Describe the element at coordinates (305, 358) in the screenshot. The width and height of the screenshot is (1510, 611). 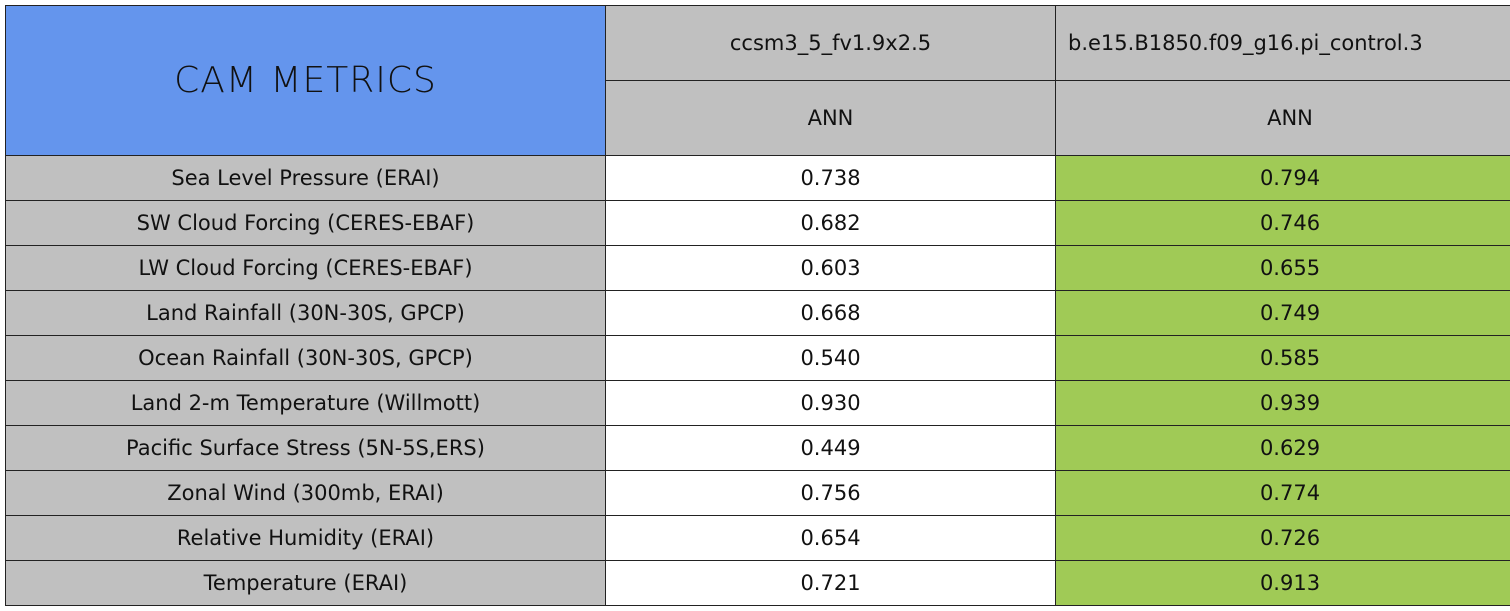
I see `metric-label: Ocean Rainfall (30N-30S, GPCP)` at that location.